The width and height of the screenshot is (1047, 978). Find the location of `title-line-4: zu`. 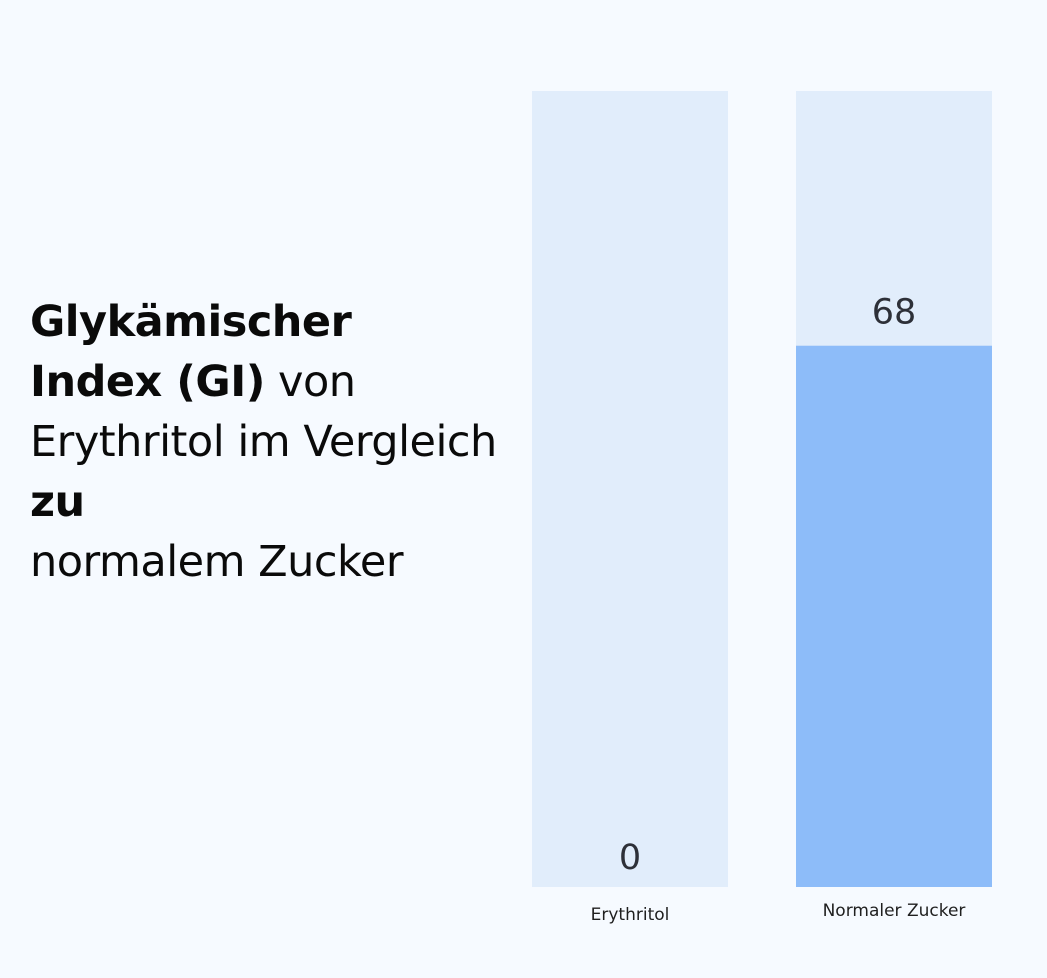

title-line-4: zu is located at coordinates (275, 502).